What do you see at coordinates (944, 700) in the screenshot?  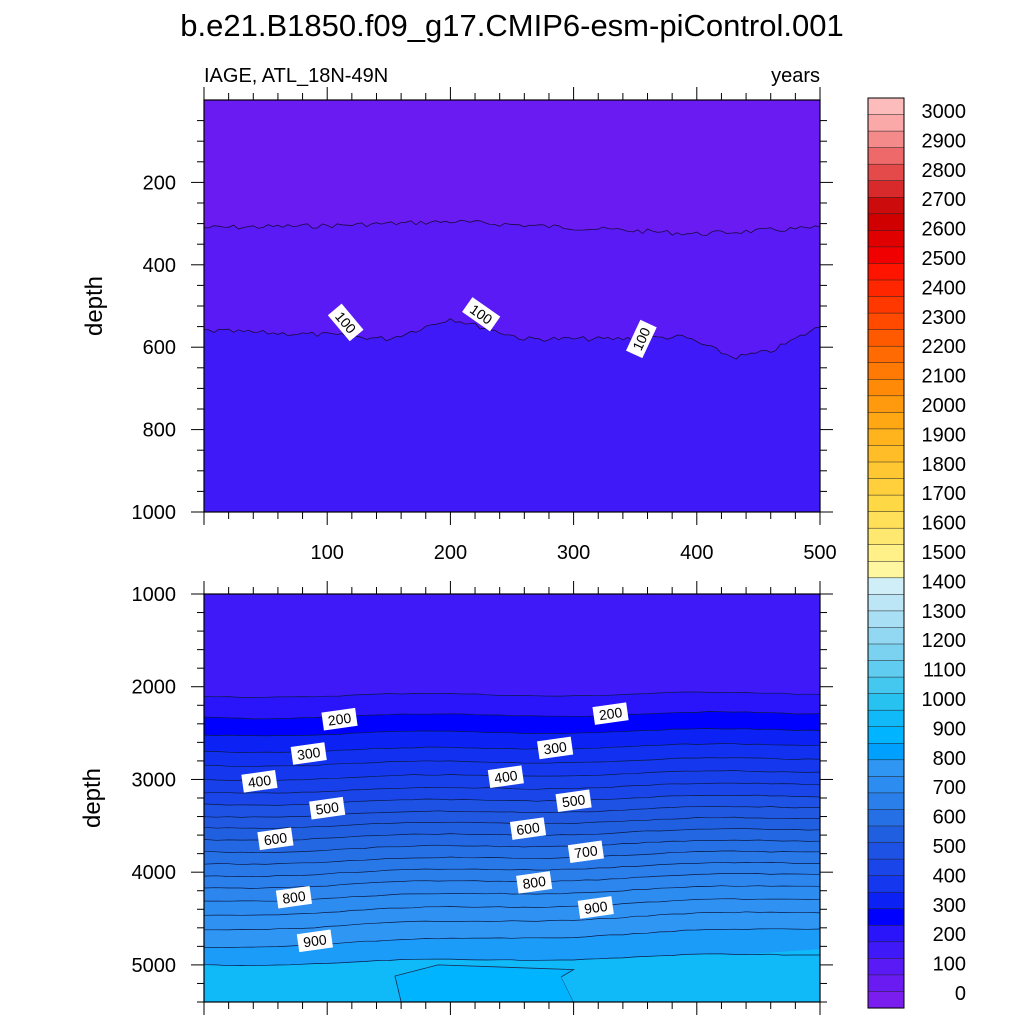 I see `colorbar-label: 1000` at bounding box center [944, 700].